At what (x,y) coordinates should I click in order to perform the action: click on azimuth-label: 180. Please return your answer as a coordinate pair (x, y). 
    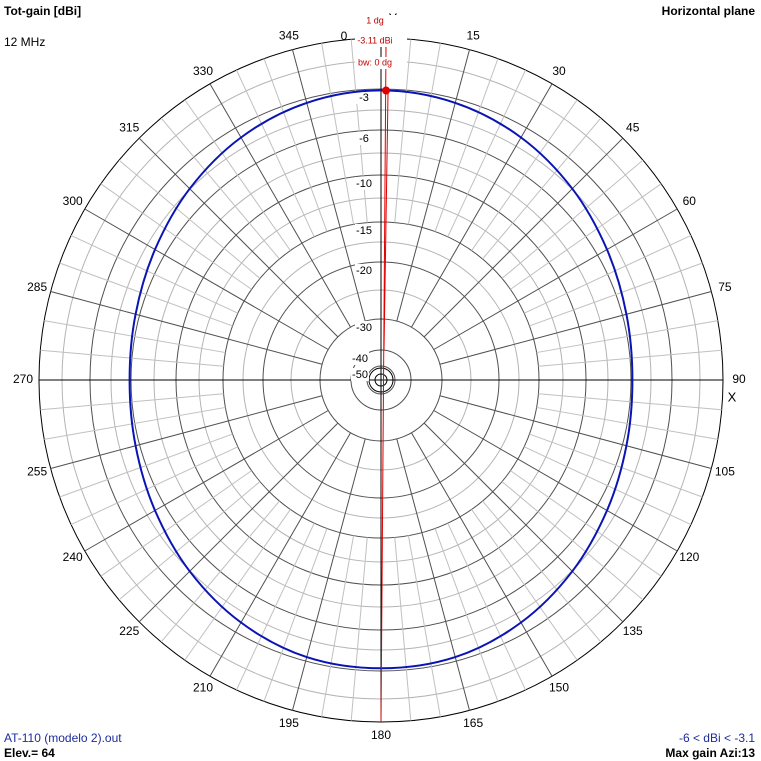
    Looking at the image, I should click on (381, 735).